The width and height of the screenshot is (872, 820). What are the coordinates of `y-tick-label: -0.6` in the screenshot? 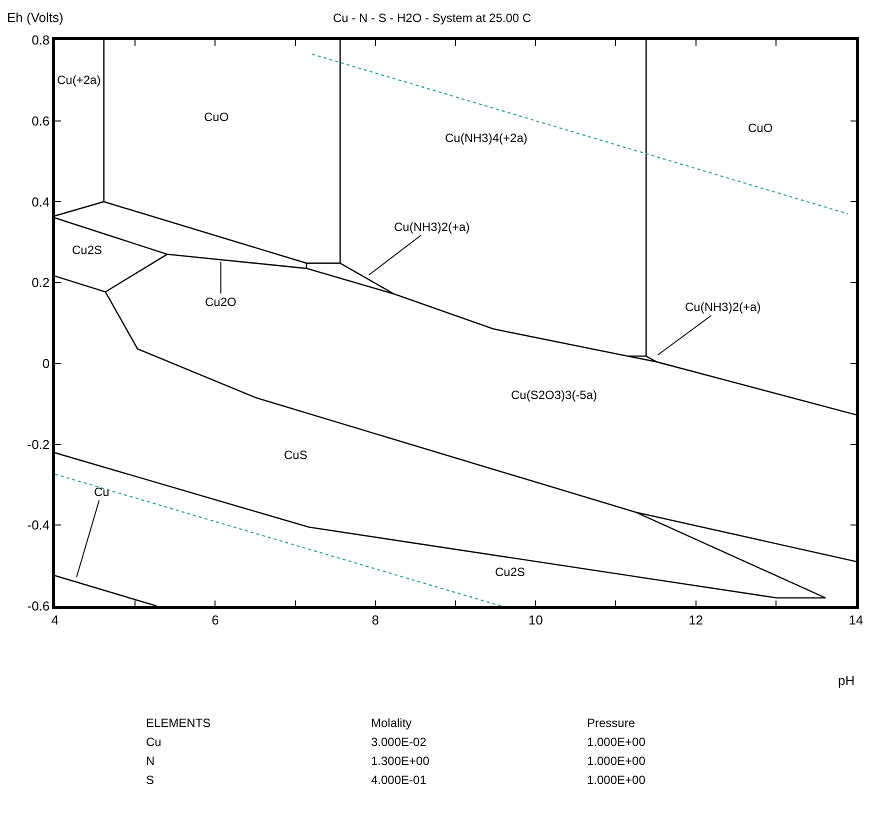 It's located at (38, 606).